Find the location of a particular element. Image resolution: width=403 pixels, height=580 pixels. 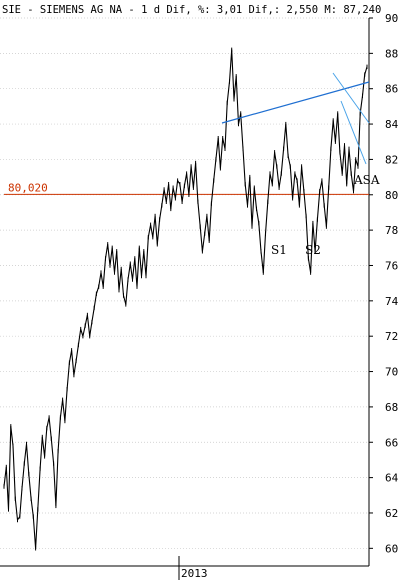

y-tick-label-76: 76 is located at coordinates (391, 265).